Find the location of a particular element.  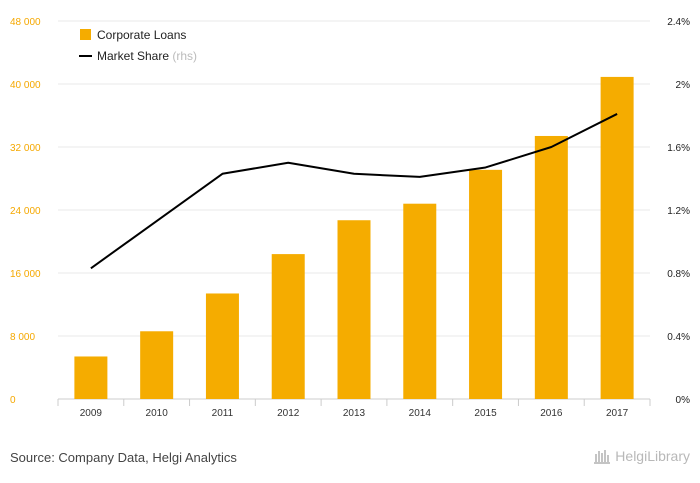

legend-label-market-share: Market Share (rhs) is located at coordinates (147, 56).